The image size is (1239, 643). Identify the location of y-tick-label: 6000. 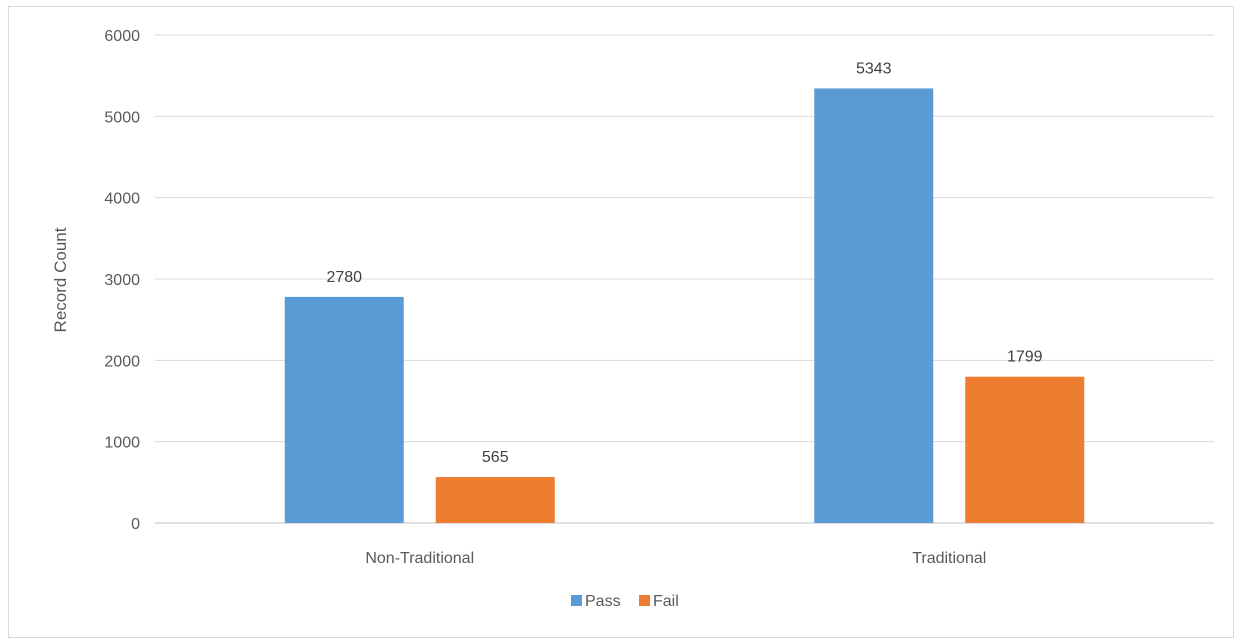
(122, 36).